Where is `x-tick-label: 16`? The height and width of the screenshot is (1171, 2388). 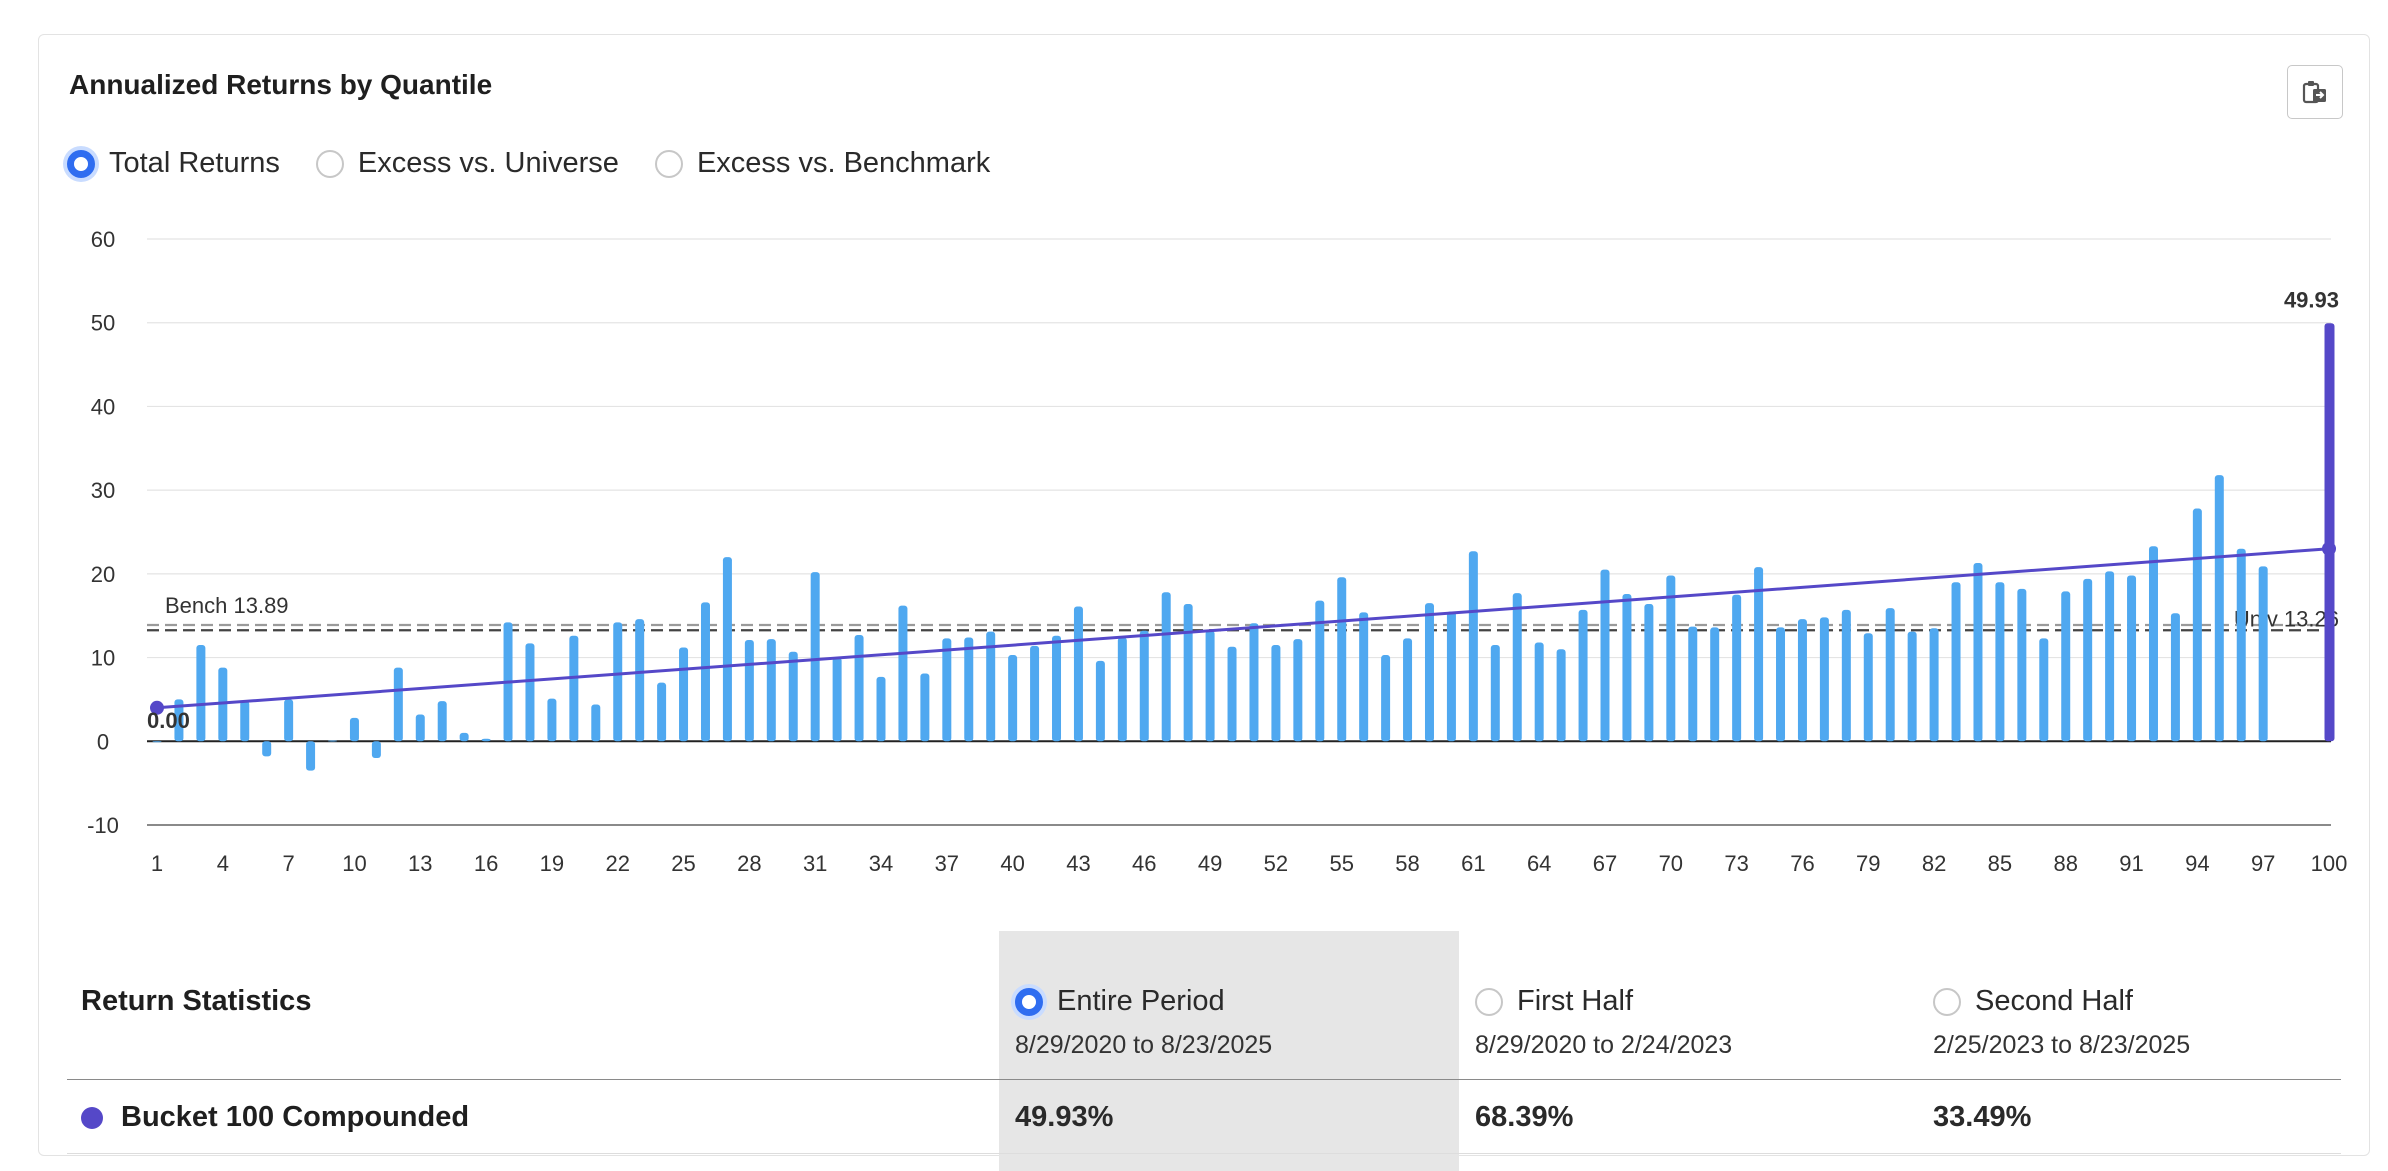
x-tick-label: 16 is located at coordinates (486, 863).